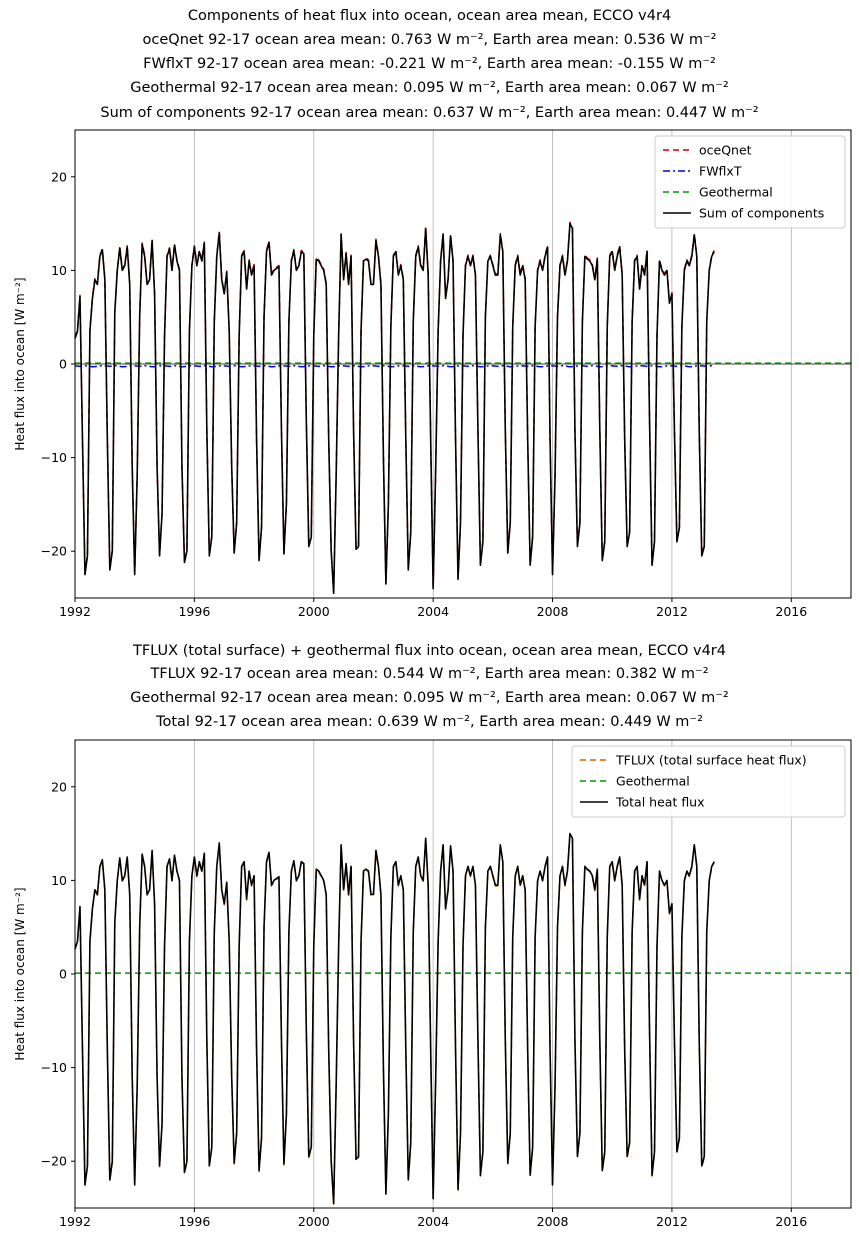 This screenshot has height=1241, width=859. Describe the element at coordinates (314, 1221) in the screenshot. I see `chart2-x-tick-label: 2000` at that location.